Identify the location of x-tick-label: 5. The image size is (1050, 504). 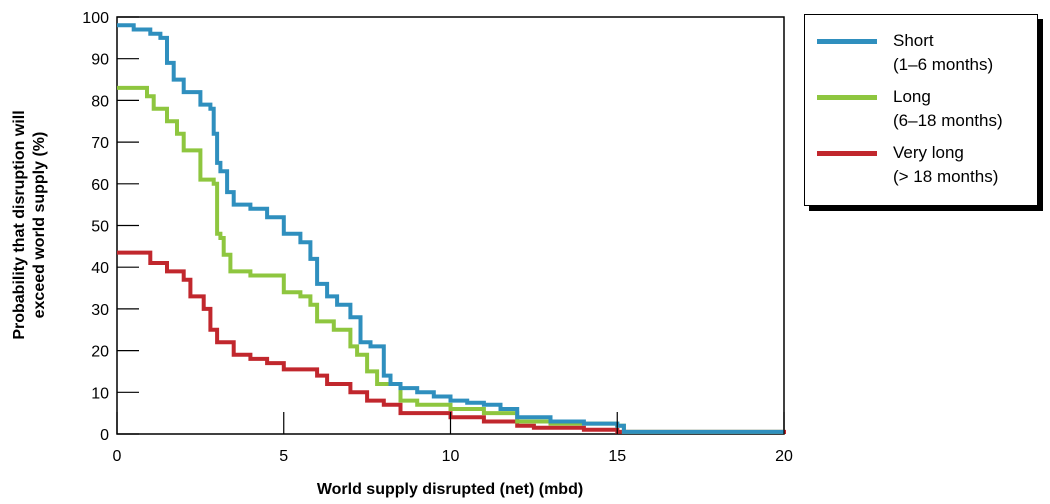
(283, 456).